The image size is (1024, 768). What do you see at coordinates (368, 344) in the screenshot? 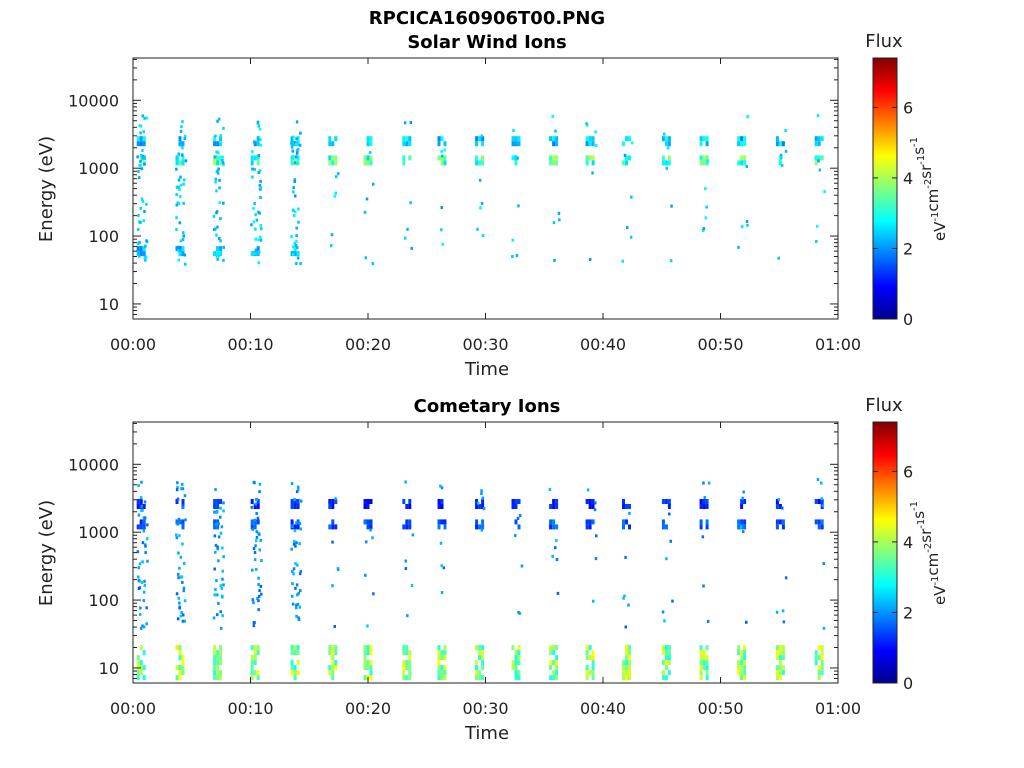
I see `x-tick-label: 00:20` at bounding box center [368, 344].